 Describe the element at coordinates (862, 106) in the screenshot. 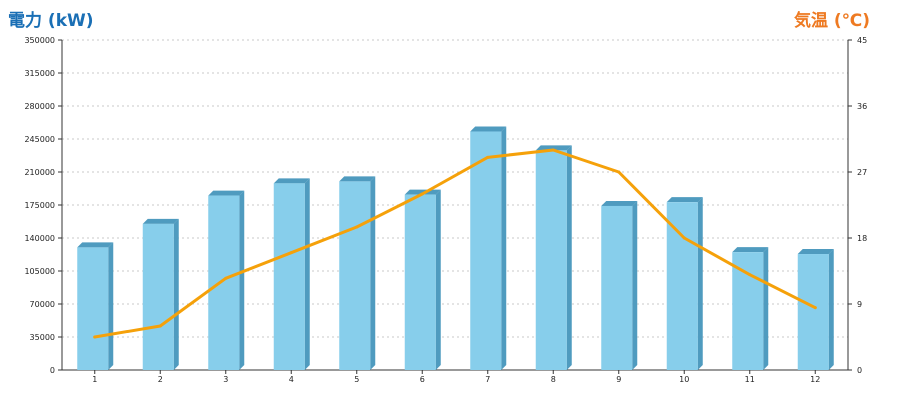

I see `right-tick-label: 36` at that location.